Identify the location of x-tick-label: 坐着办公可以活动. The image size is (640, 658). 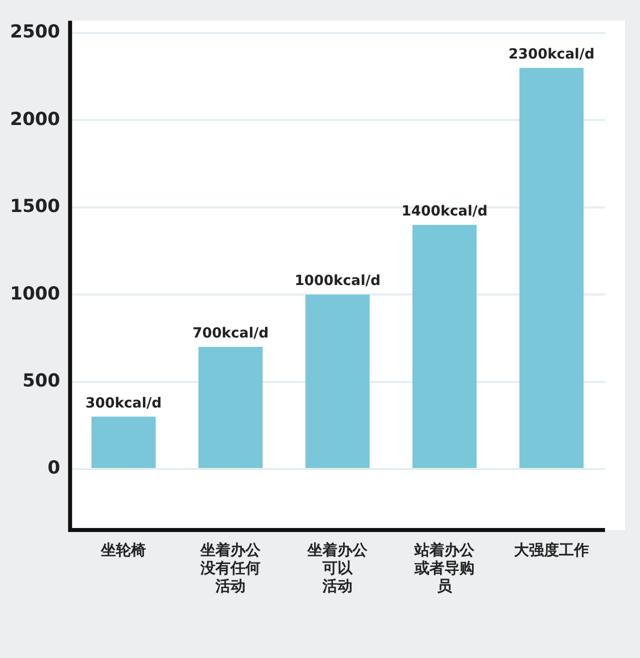
(337, 567).